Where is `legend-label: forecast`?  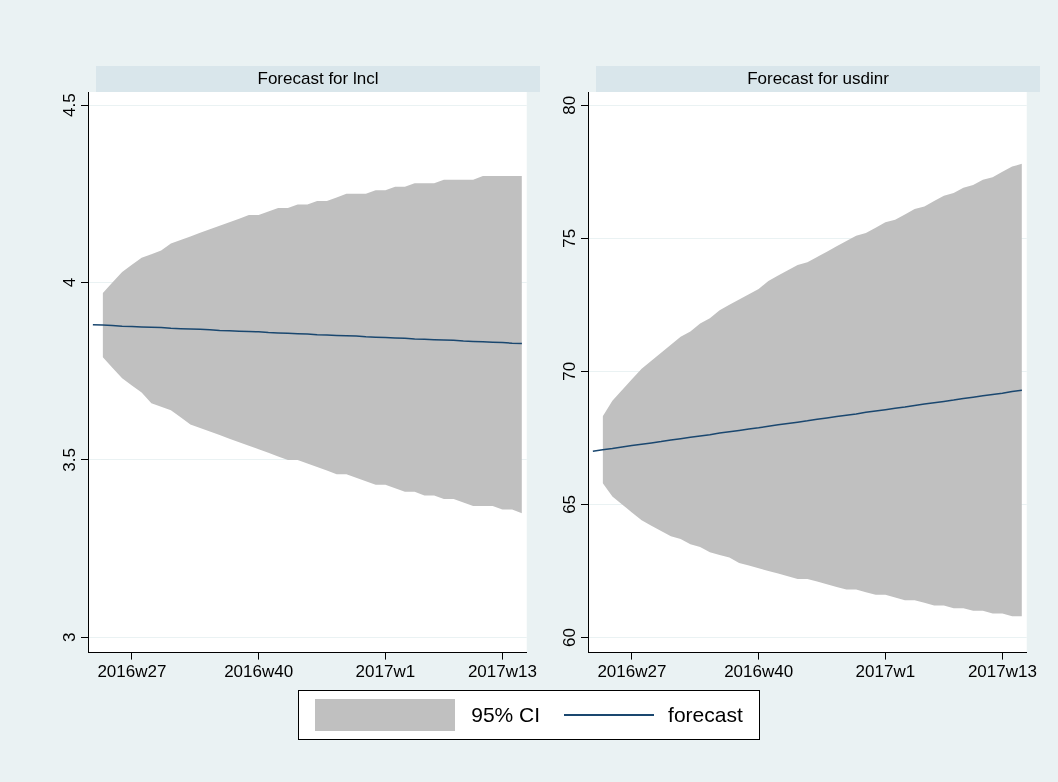
legend-label: forecast is located at coordinates (705, 715).